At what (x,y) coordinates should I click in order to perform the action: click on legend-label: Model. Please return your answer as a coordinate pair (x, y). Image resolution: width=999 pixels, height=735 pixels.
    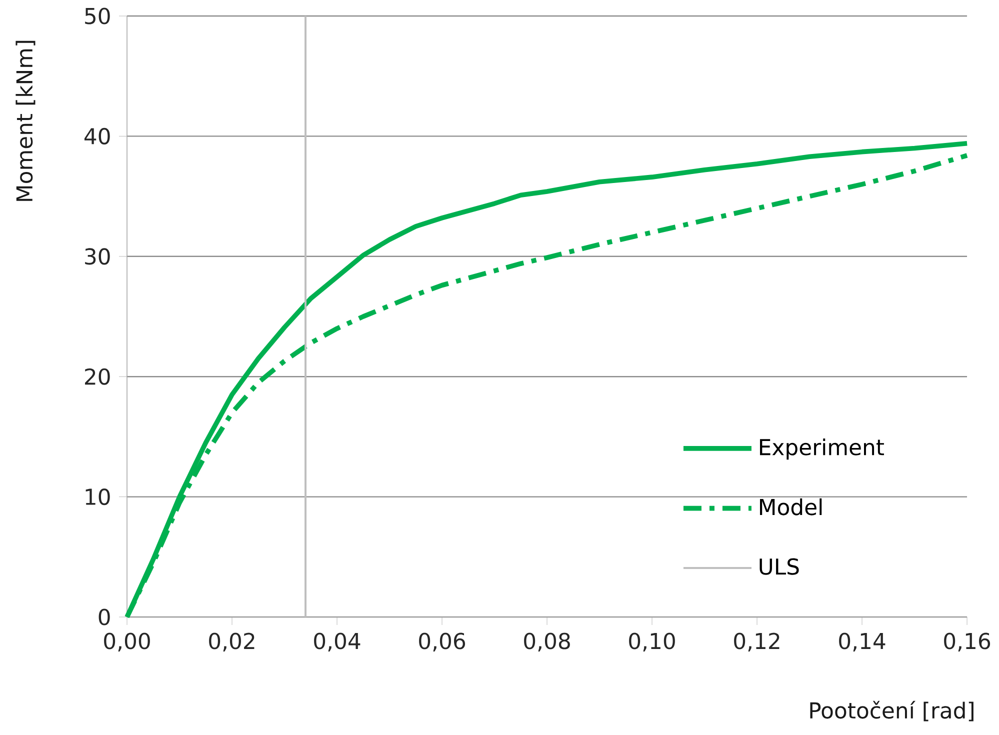
    Looking at the image, I should click on (791, 507).